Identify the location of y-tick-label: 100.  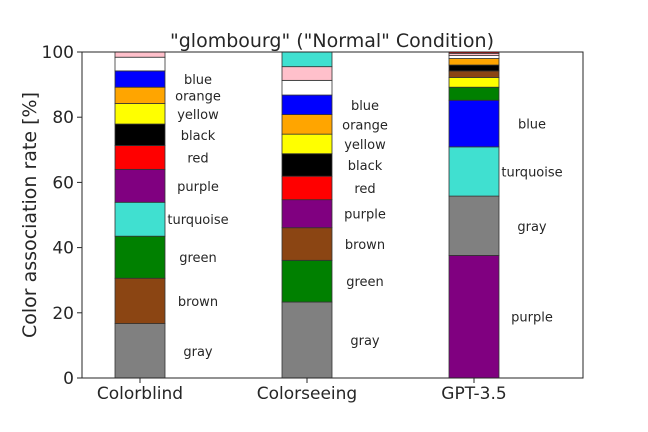
(58, 53).